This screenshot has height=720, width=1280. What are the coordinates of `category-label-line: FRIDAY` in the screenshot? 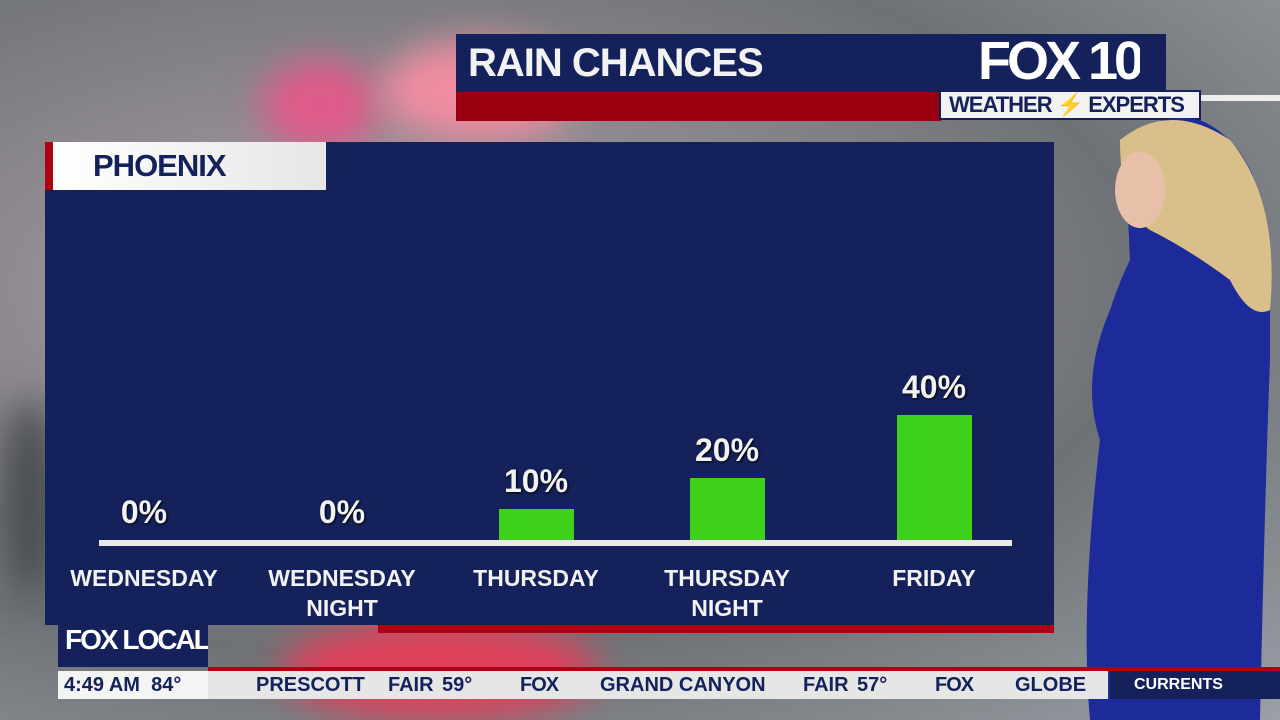 It's located at (934, 578).